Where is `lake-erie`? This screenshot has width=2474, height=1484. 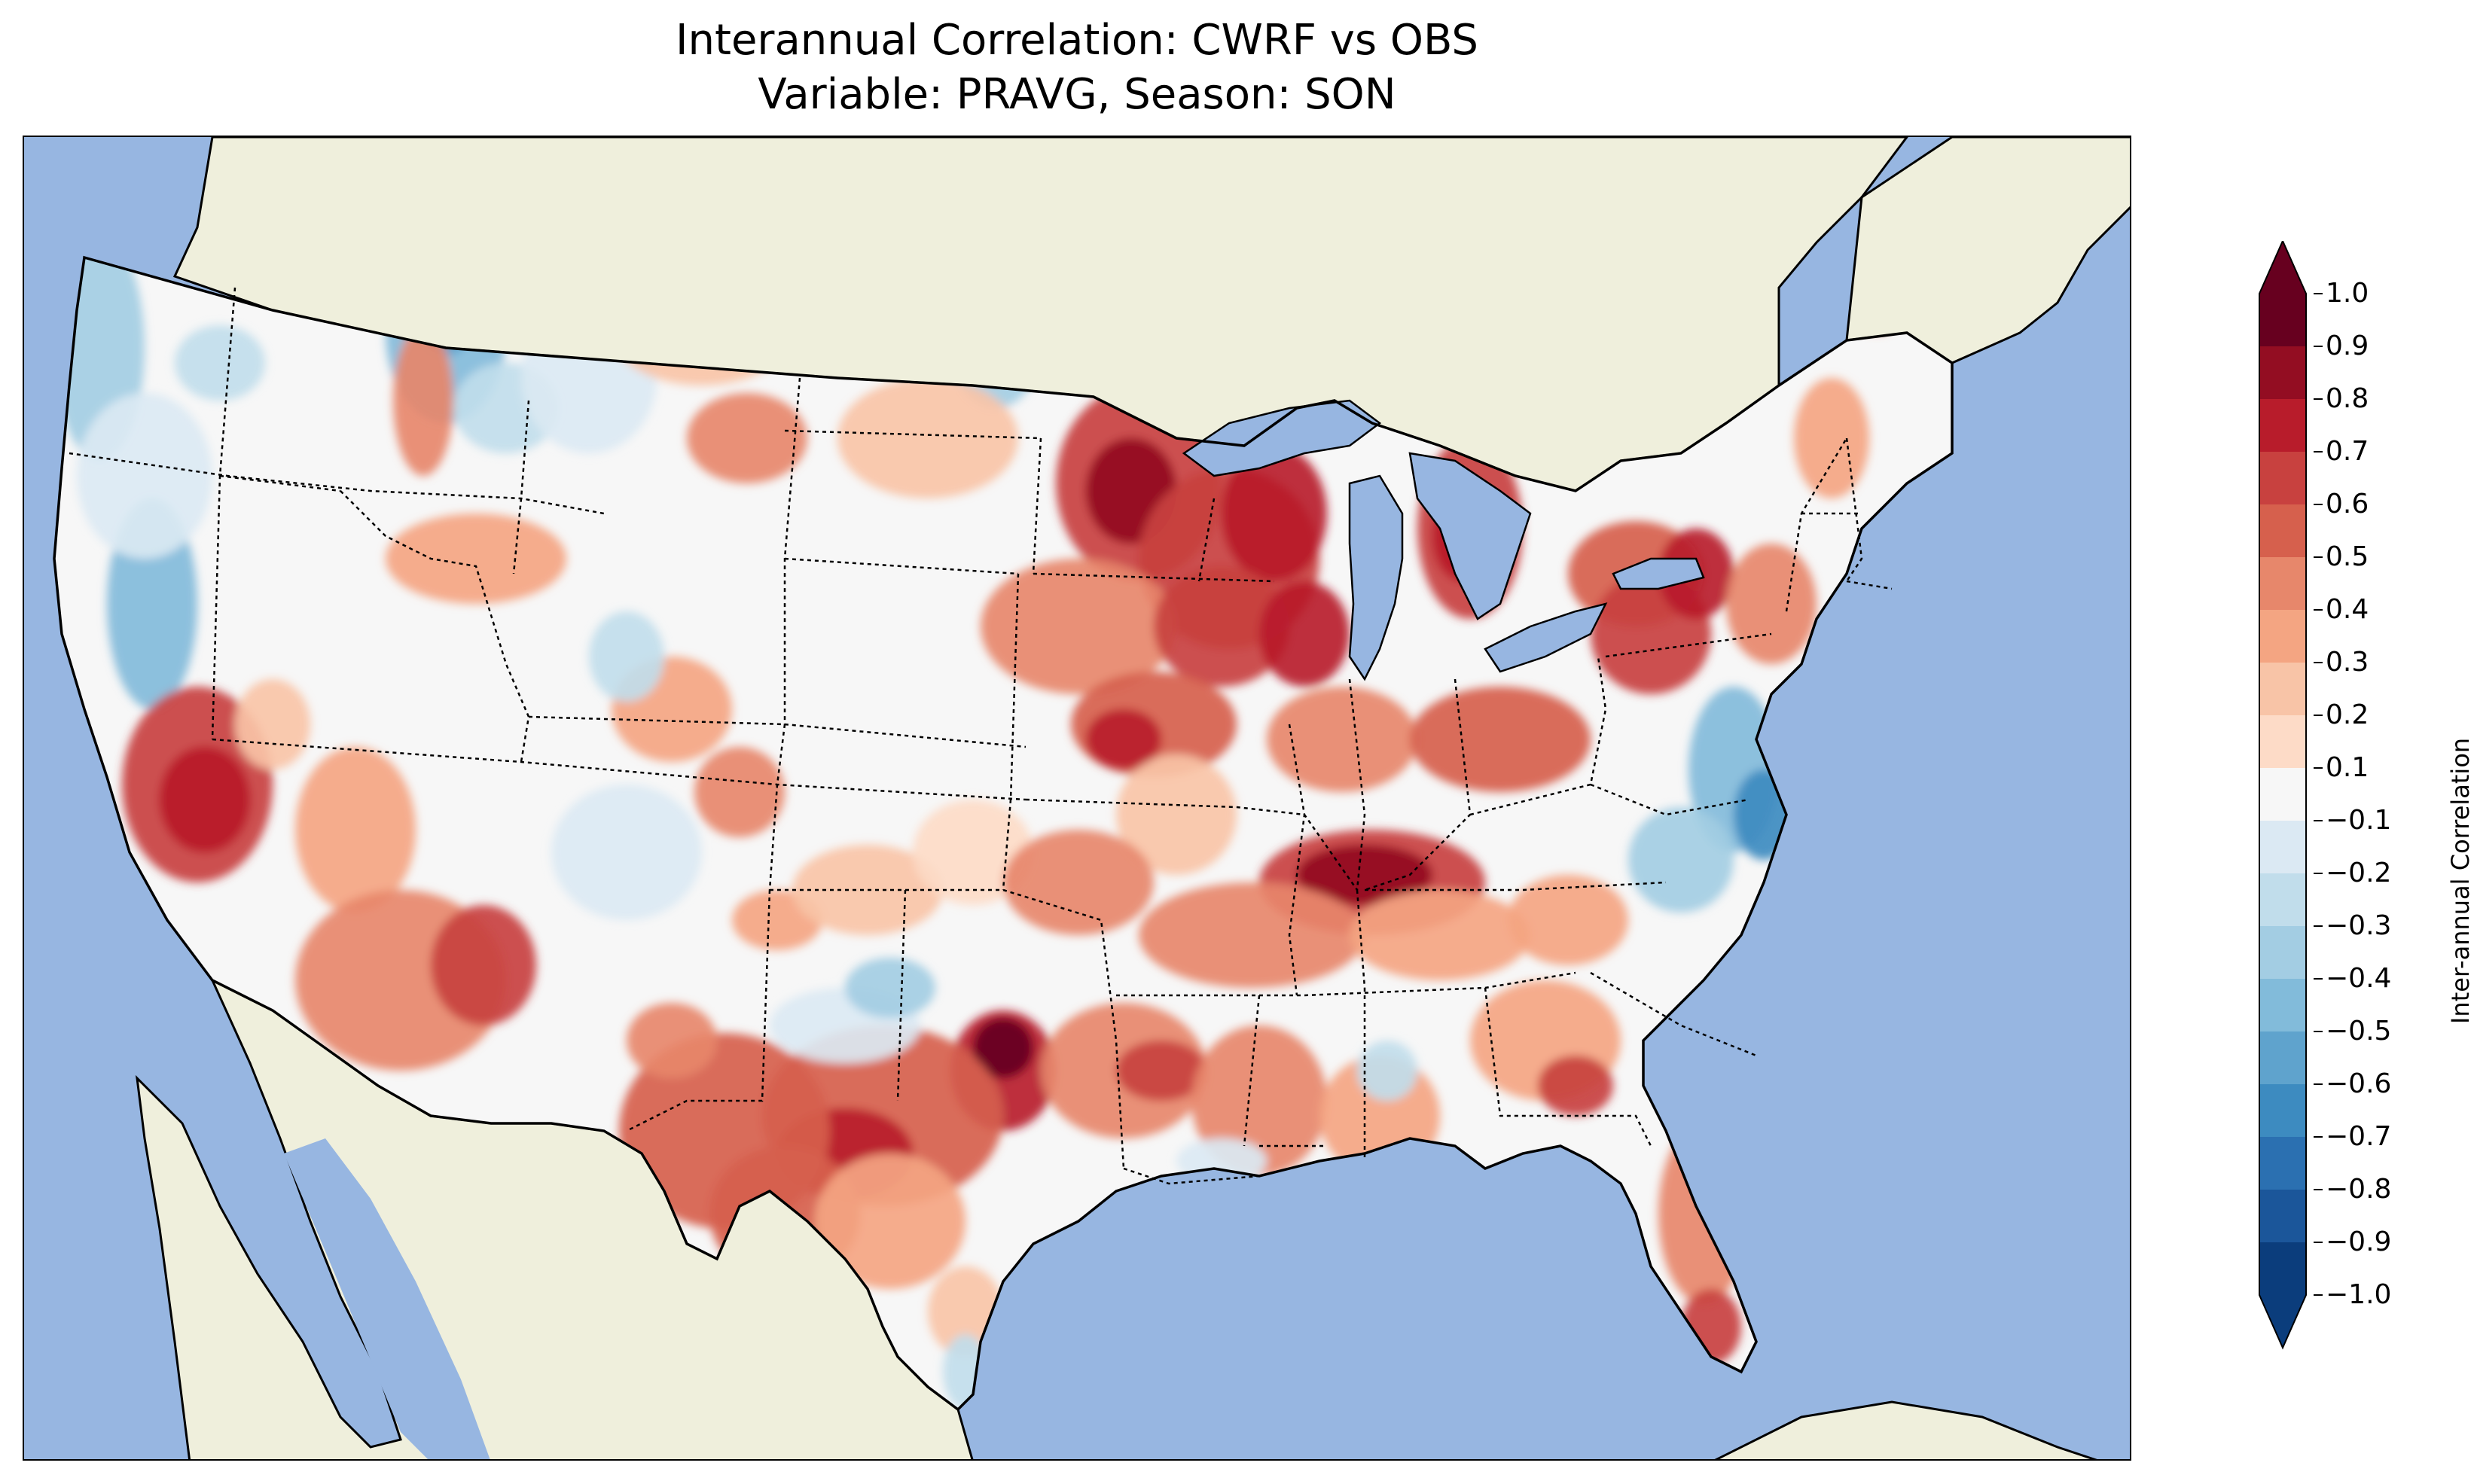
lake-erie is located at coordinates (1546, 637).